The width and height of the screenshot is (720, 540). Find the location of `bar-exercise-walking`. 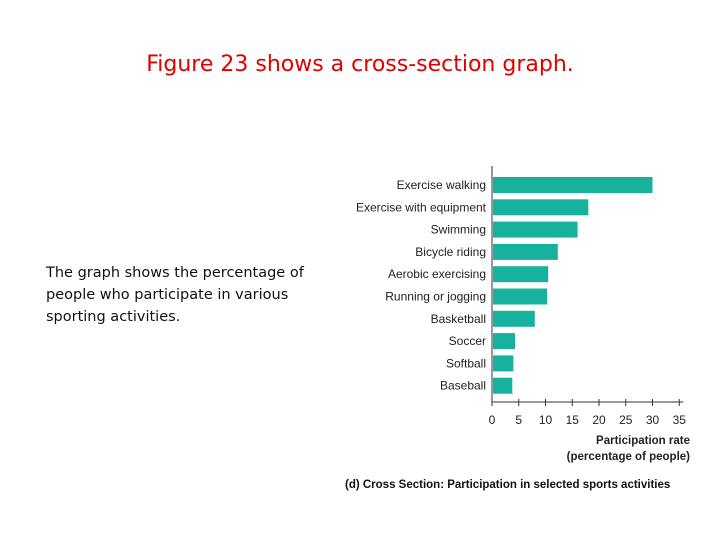

bar-exercise-walking is located at coordinates (573, 185).